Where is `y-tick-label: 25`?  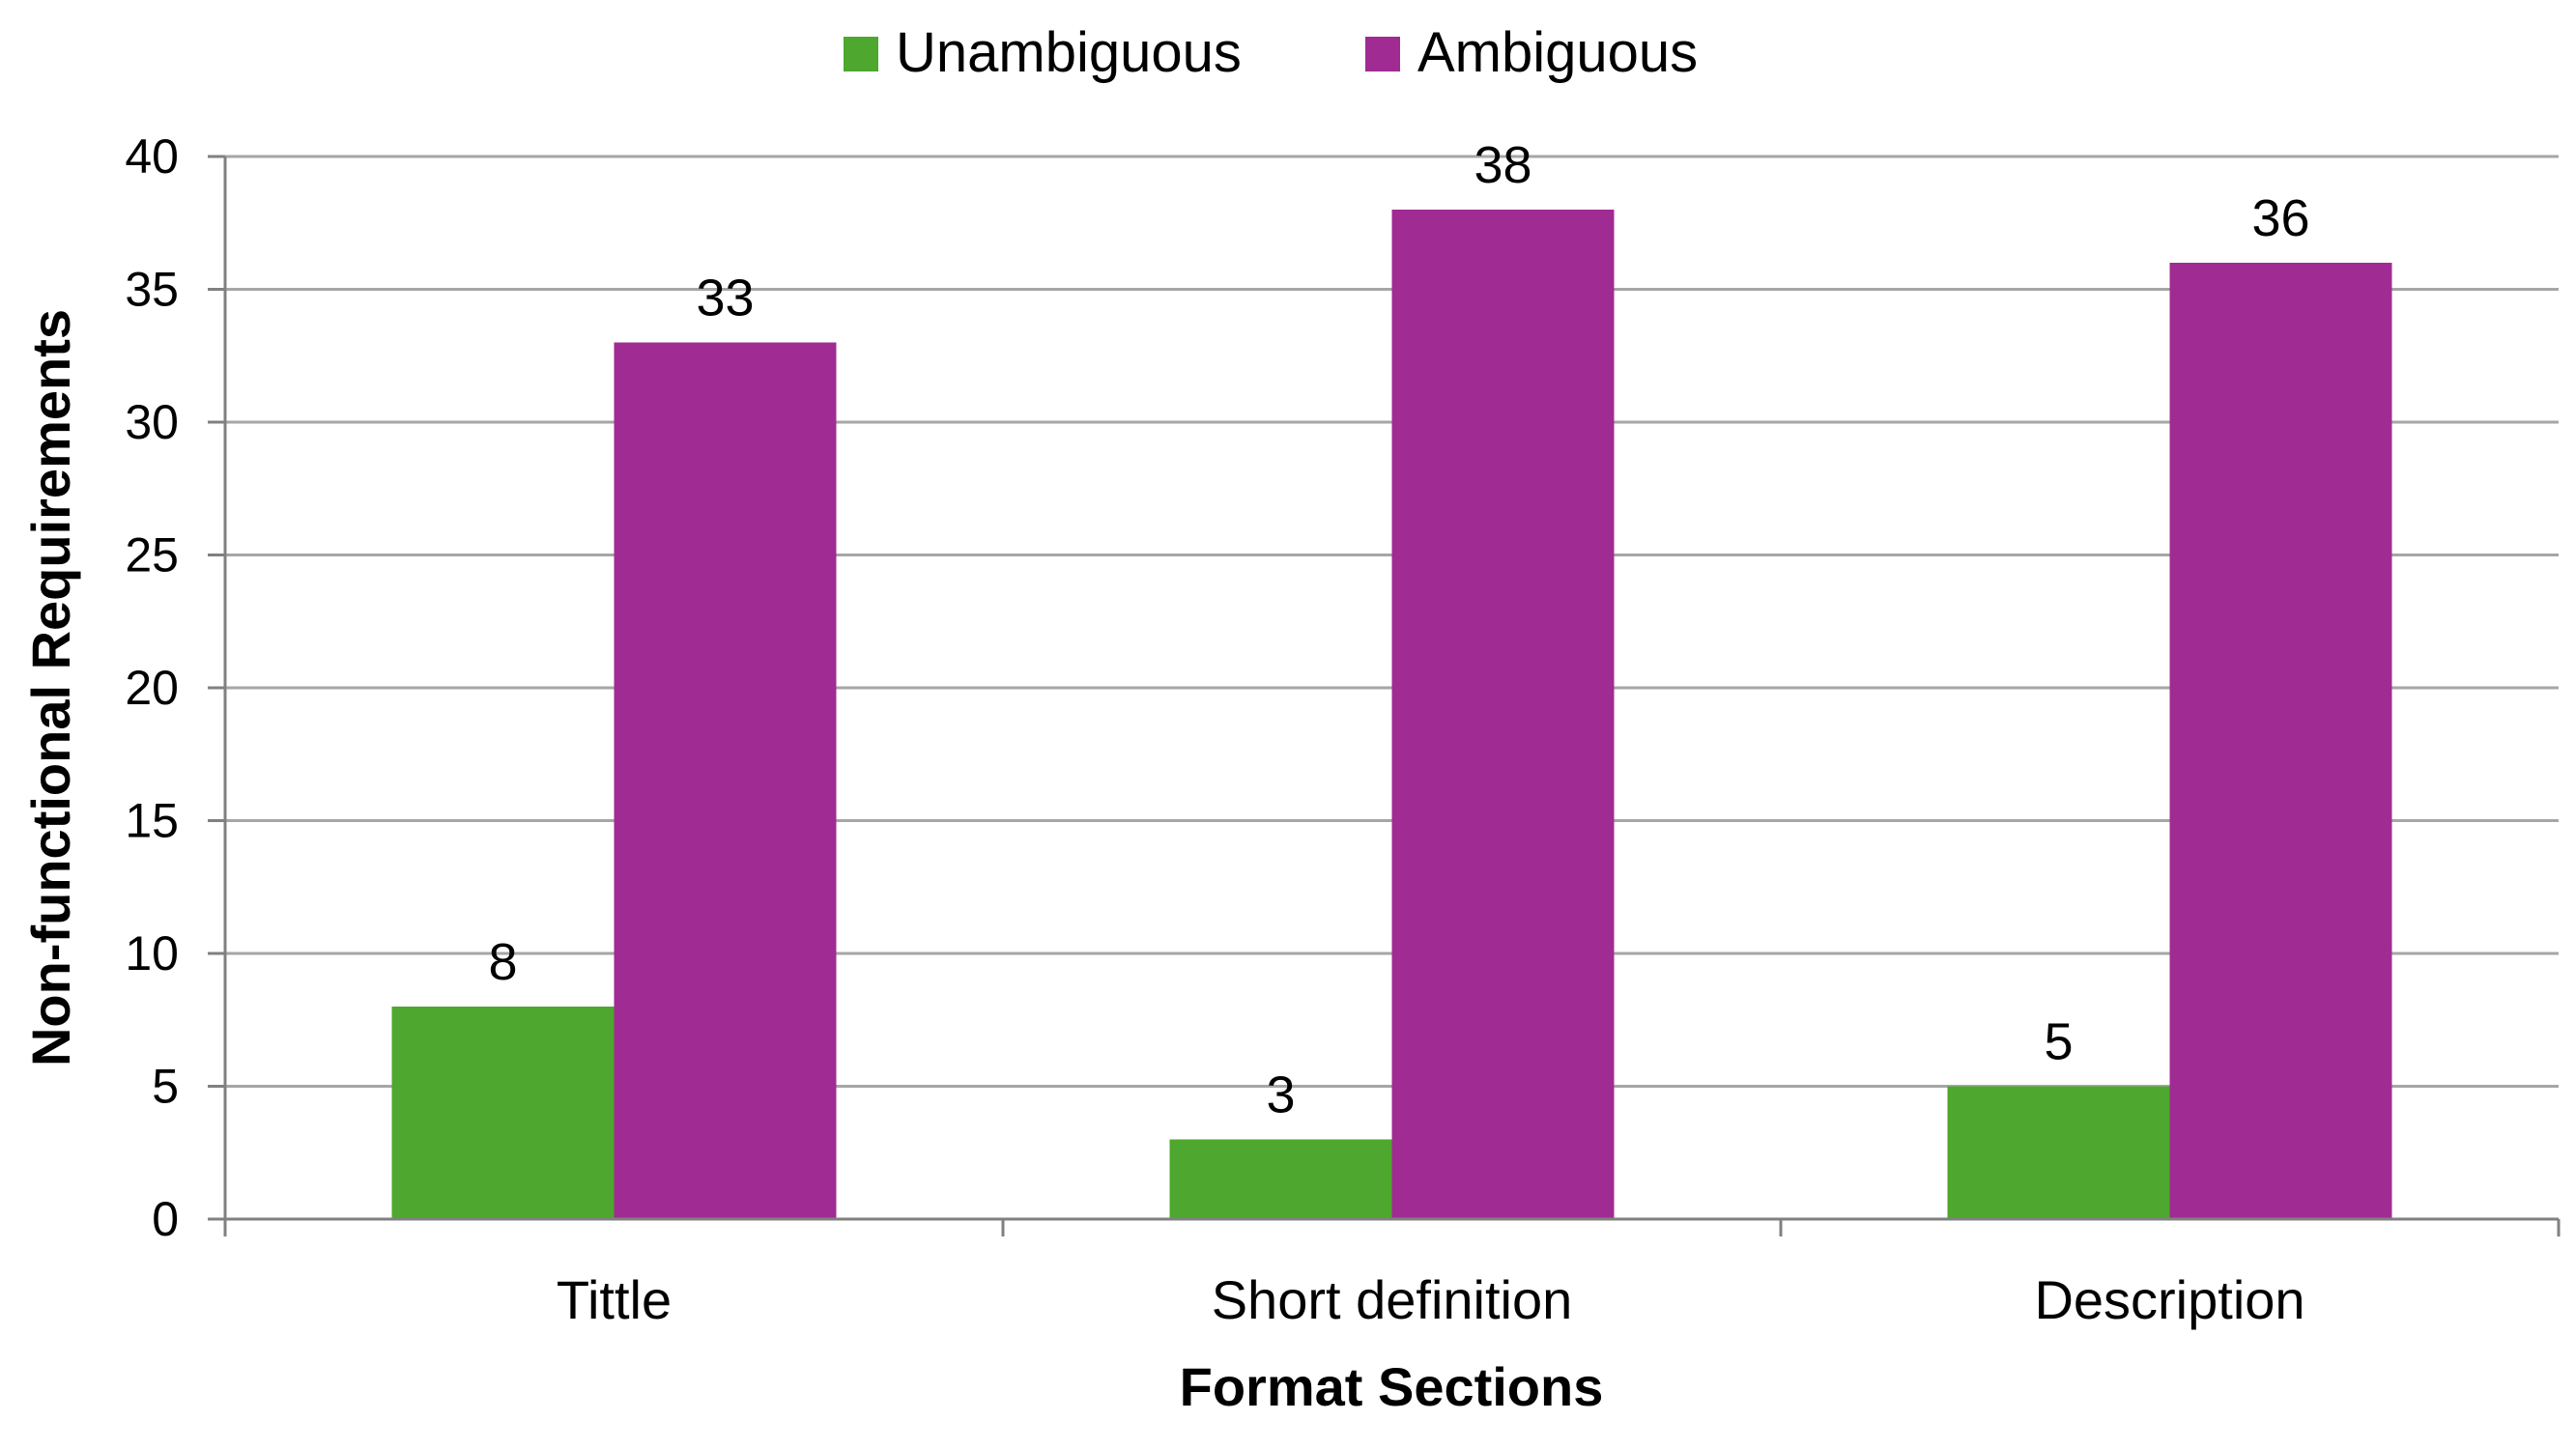
y-tick-label: 25 is located at coordinates (152, 555).